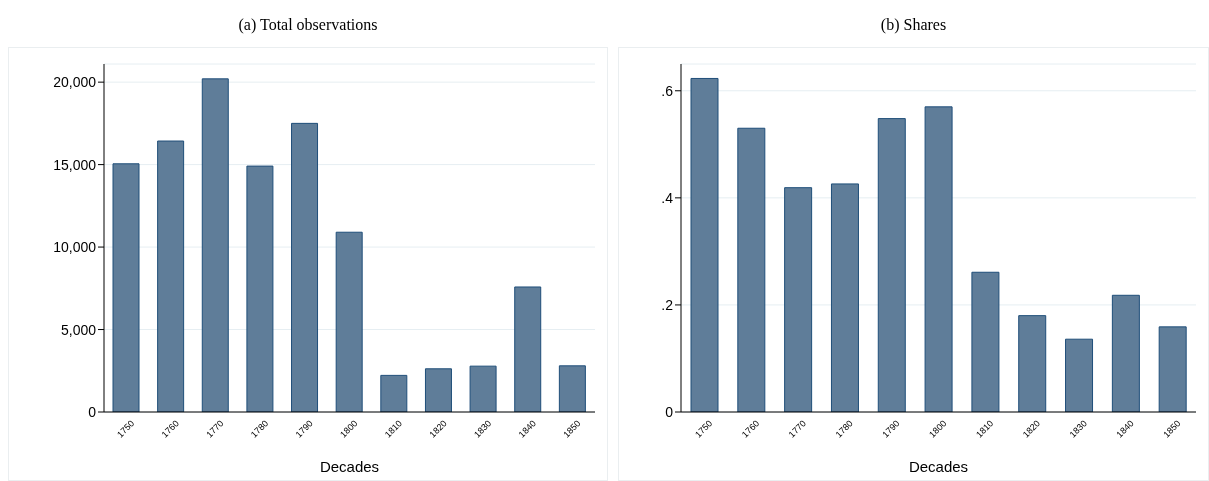 Image resolution: width=1209 pixels, height=481 pixels. What do you see at coordinates (75, 164) in the screenshot?
I see `y-tick-label: 15,000` at bounding box center [75, 164].